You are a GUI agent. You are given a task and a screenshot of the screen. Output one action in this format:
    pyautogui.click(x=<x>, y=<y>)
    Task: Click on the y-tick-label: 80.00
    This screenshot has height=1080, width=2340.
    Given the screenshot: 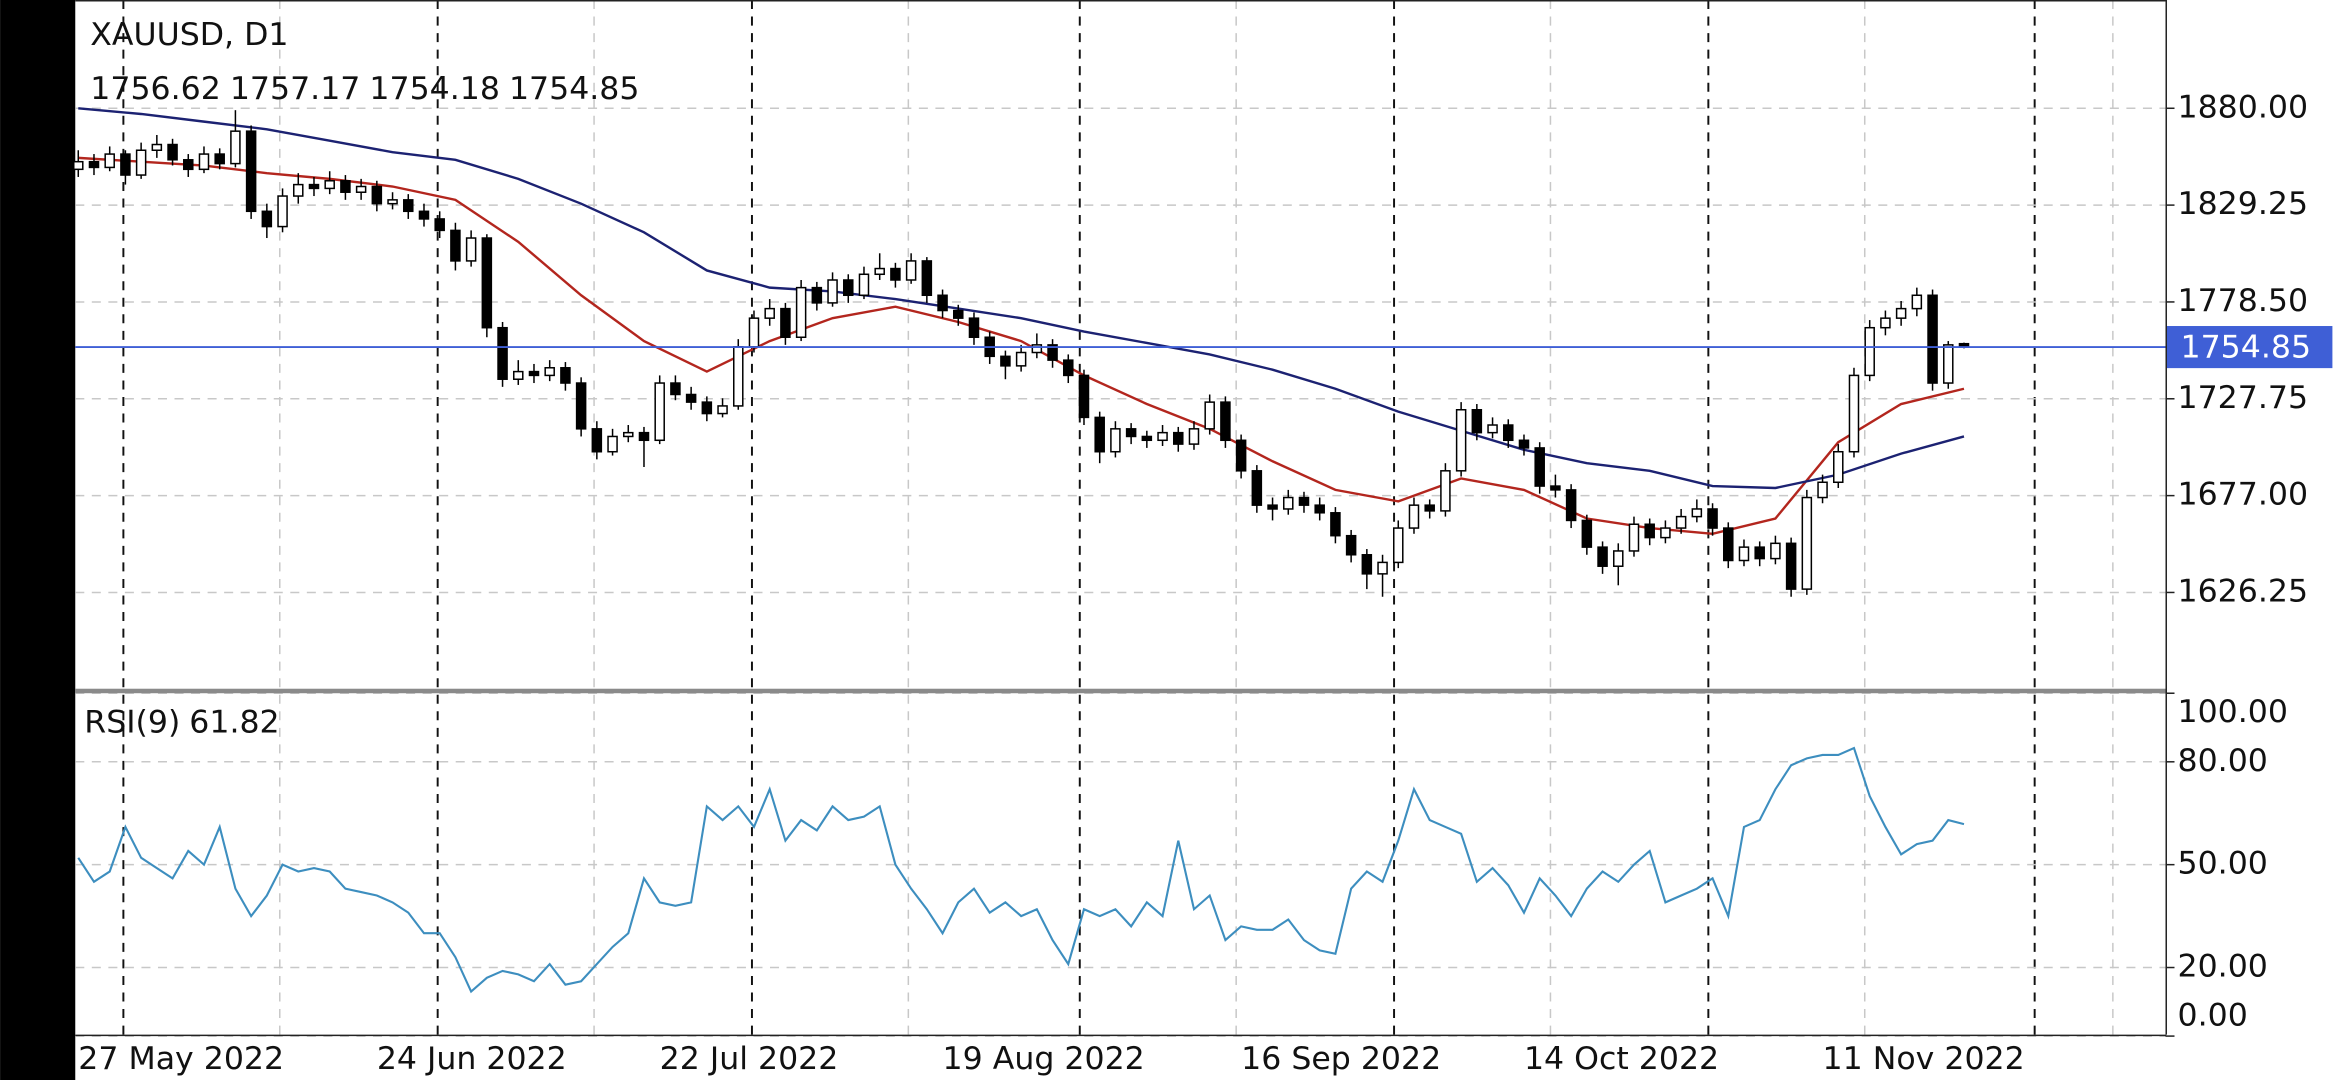 What is the action you would take?
    pyautogui.click(x=2223, y=761)
    